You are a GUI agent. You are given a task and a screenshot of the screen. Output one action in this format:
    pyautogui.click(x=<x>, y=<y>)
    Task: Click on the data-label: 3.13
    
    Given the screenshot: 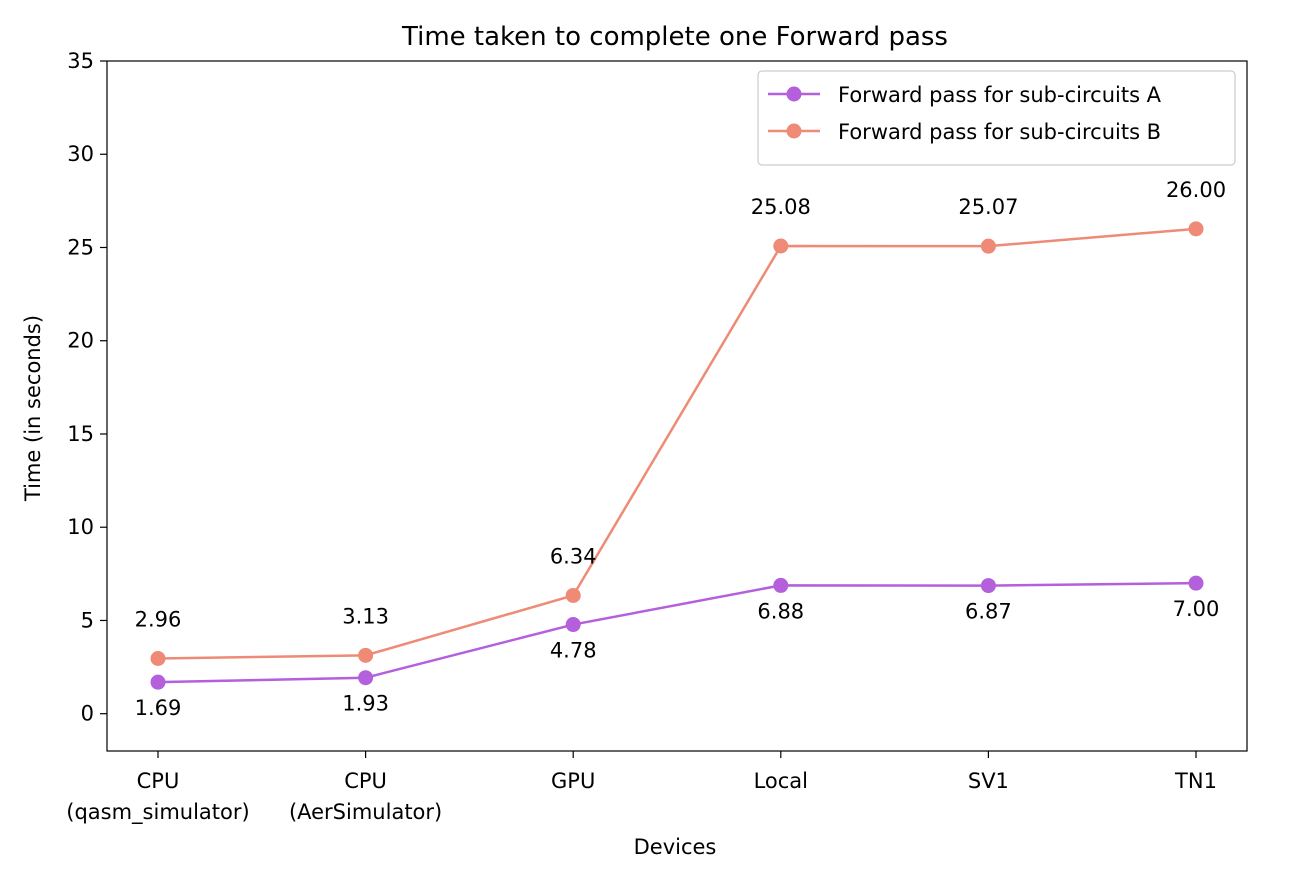 What is the action you would take?
    pyautogui.click(x=365, y=616)
    